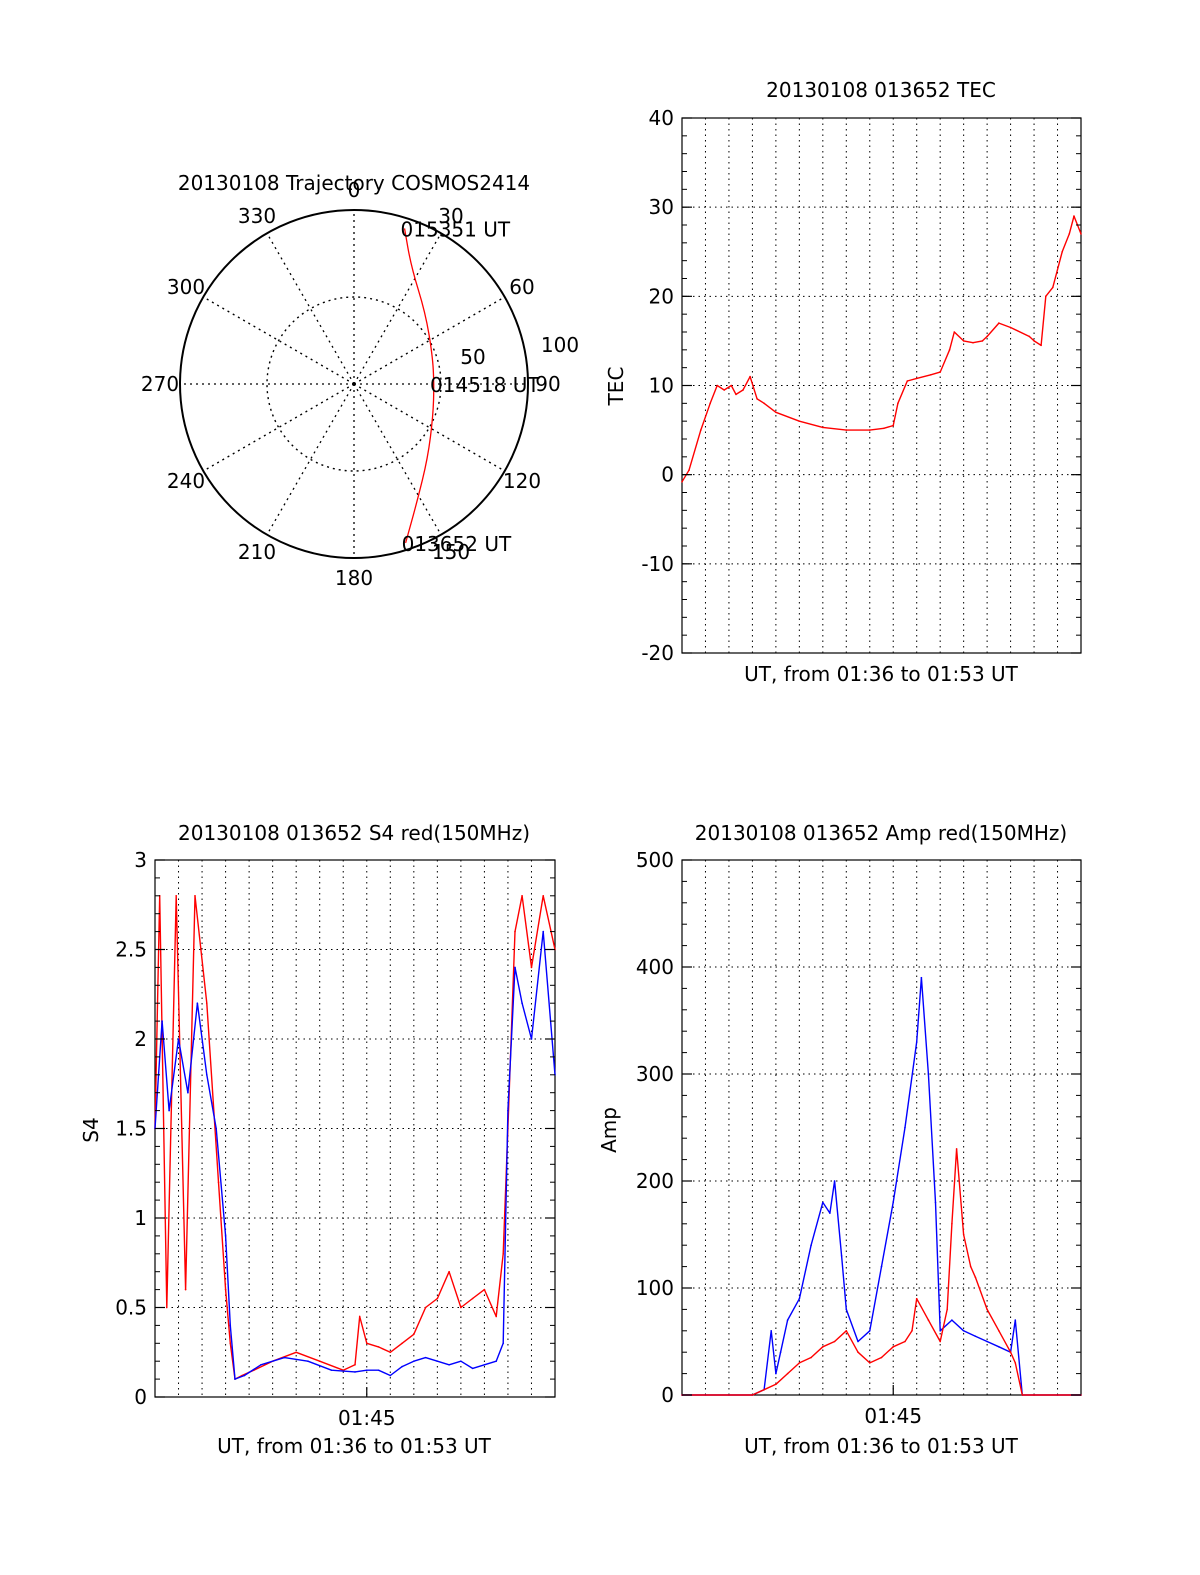 The image size is (1200, 1575). What do you see at coordinates (367, 1408) in the screenshot?
I see `s4-x-ticks: 01:45` at bounding box center [367, 1408].